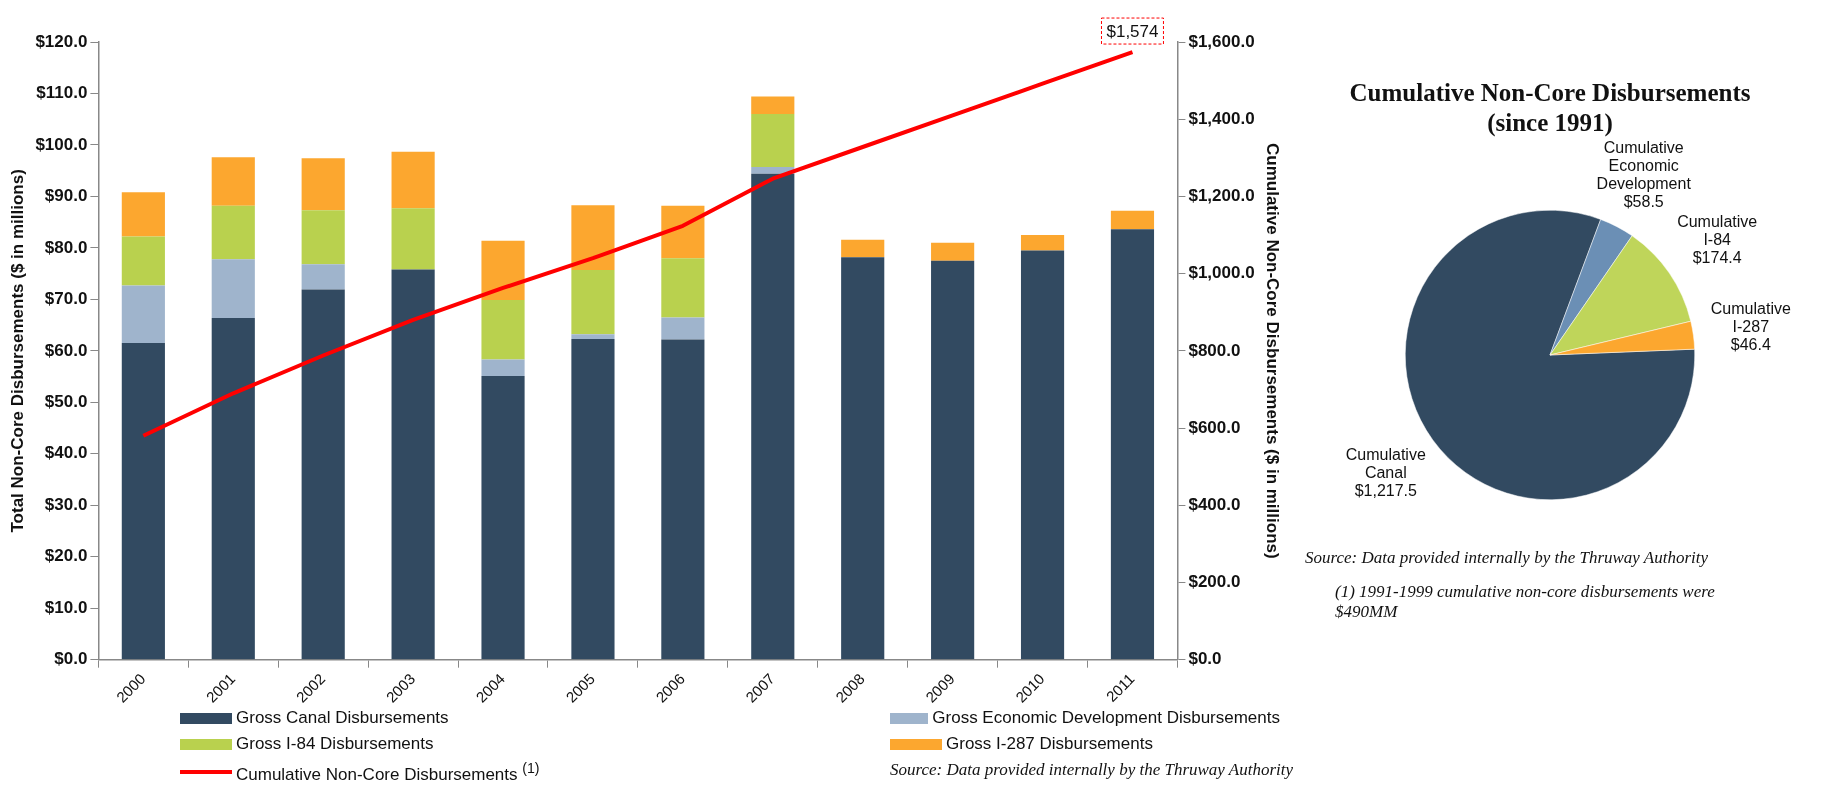 This screenshot has height=797, width=1847. I want to click on y2-tick-label: $200.0, so click(1214, 582).